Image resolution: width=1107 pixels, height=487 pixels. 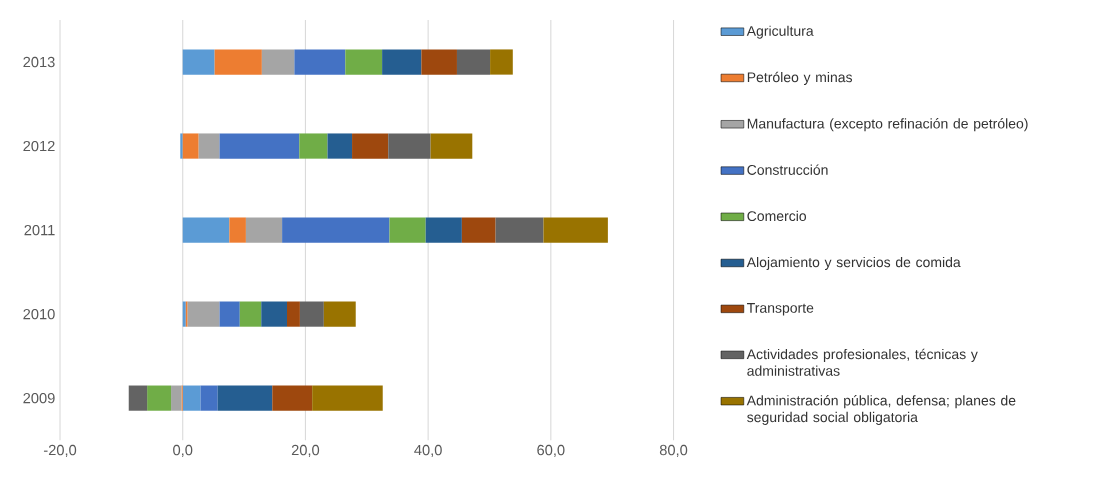 I want to click on legend-label: Comercio, so click(x=777, y=216).